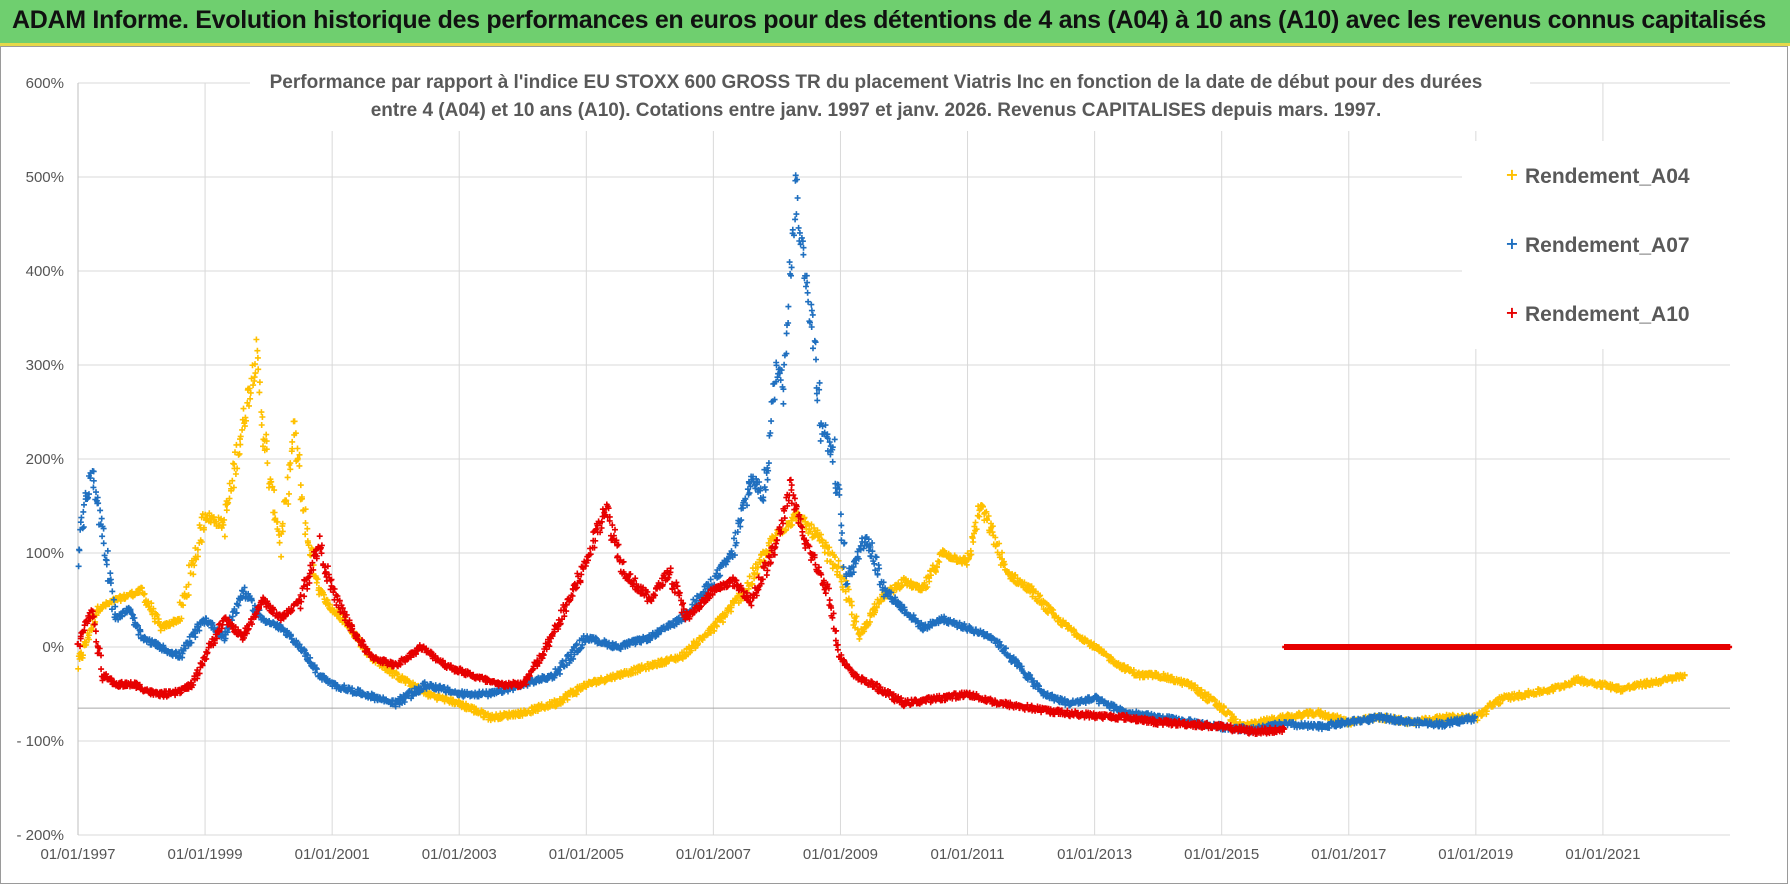  What do you see at coordinates (45, 271) in the screenshot?
I see `y-tick-label: 400%` at bounding box center [45, 271].